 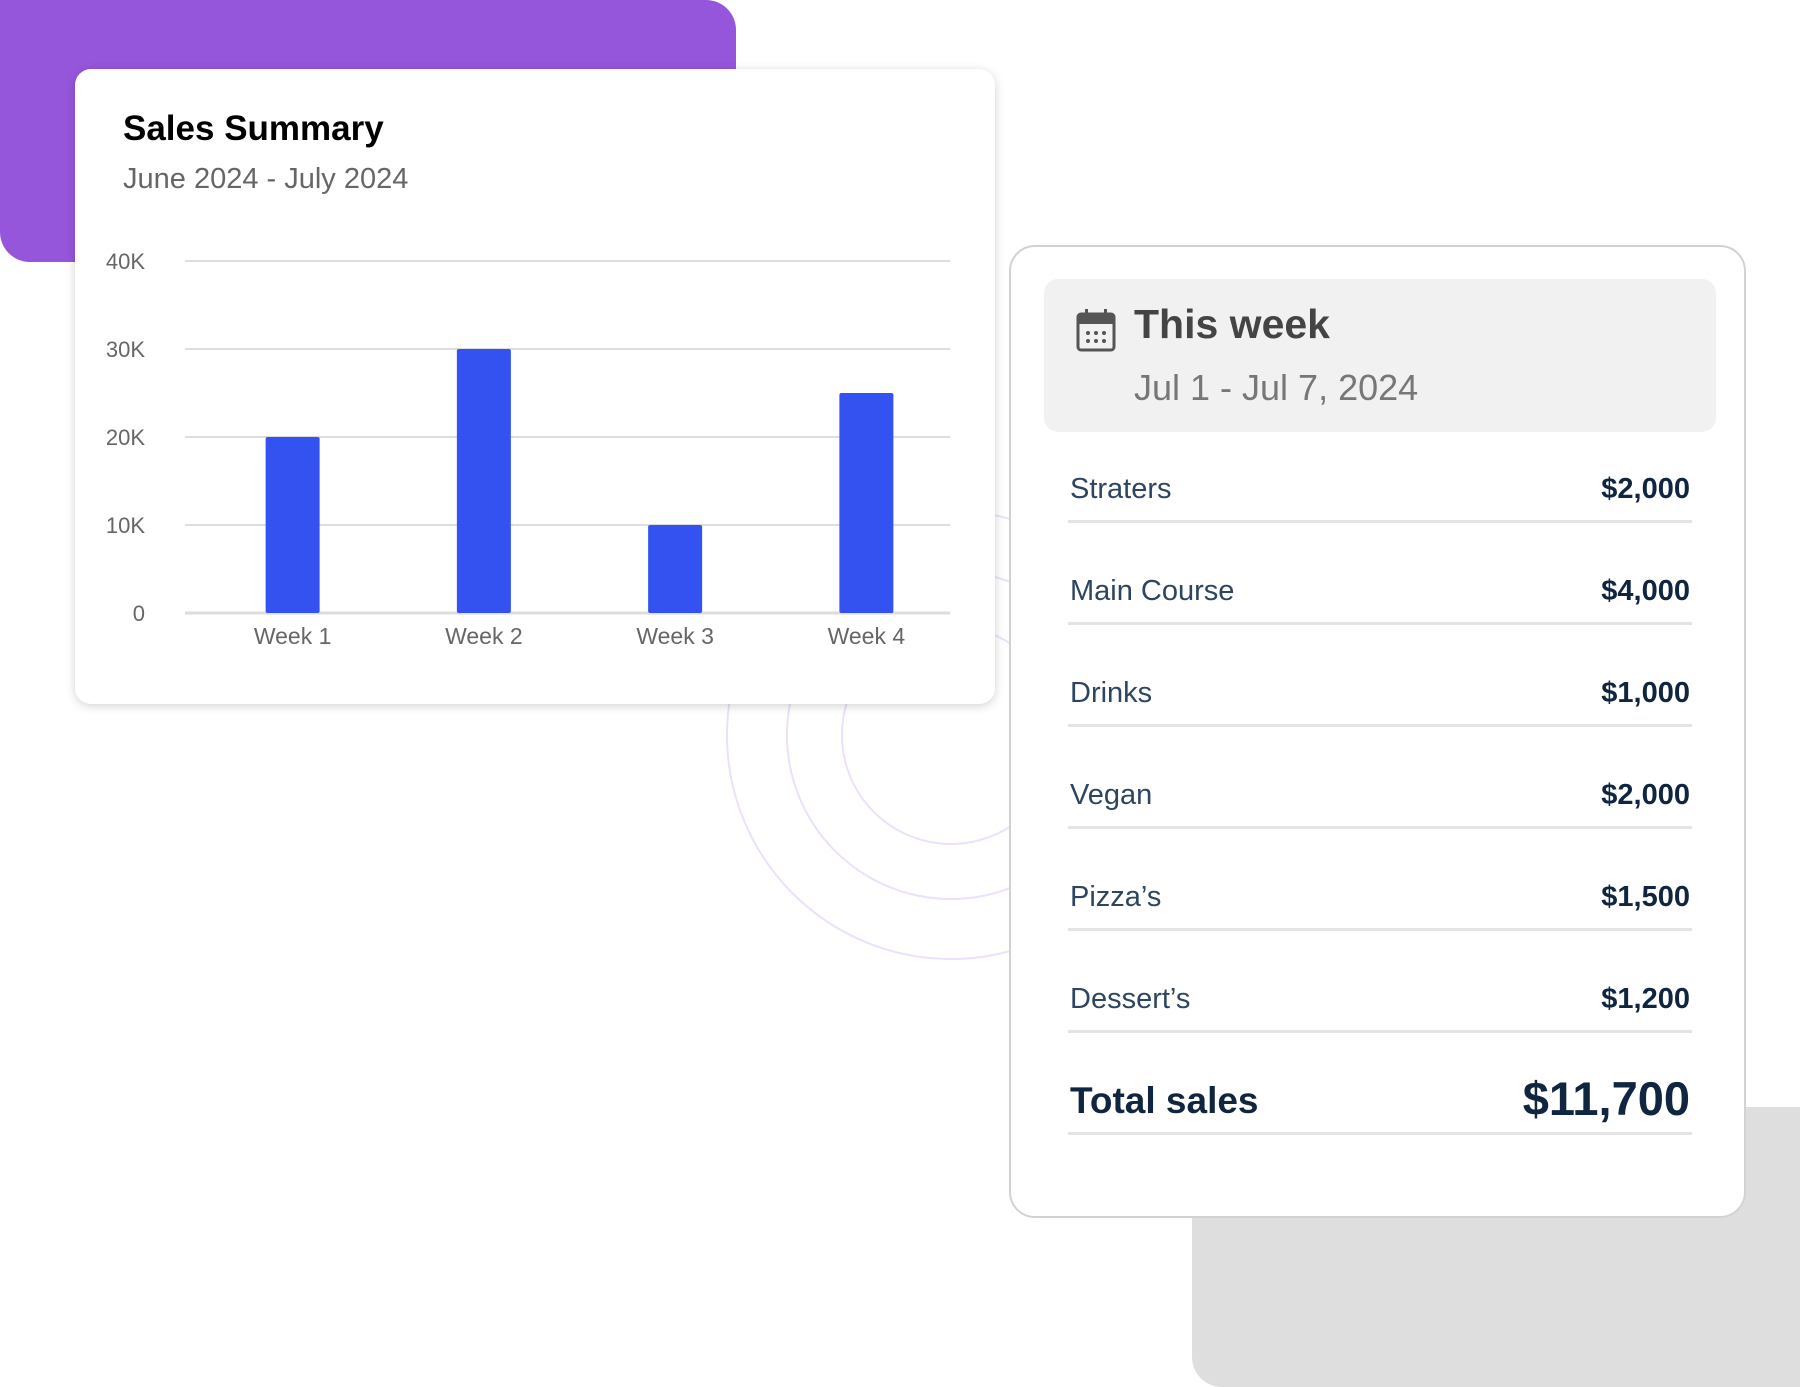 What do you see at coordinates (1164, 1100) in the screenshot?
I see `total-label: Total sales` at bounding box center [1164, 1100].